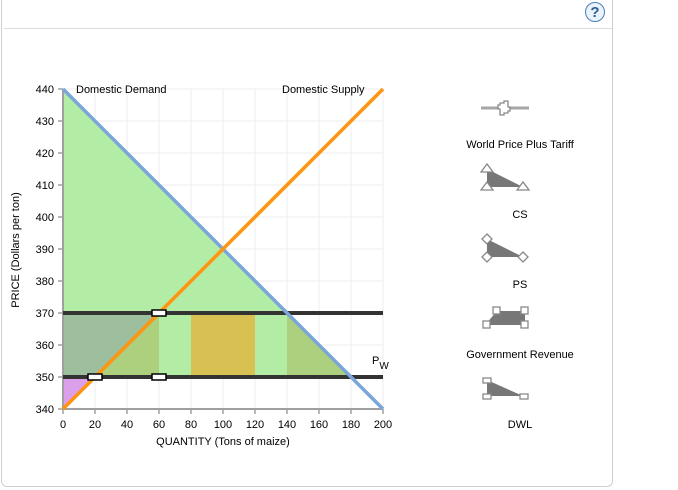 This screenshot has width=678, height=490. Describe the element at coordinates (45, 282) in the screenshot. I see `svg-text: 380` at that location.